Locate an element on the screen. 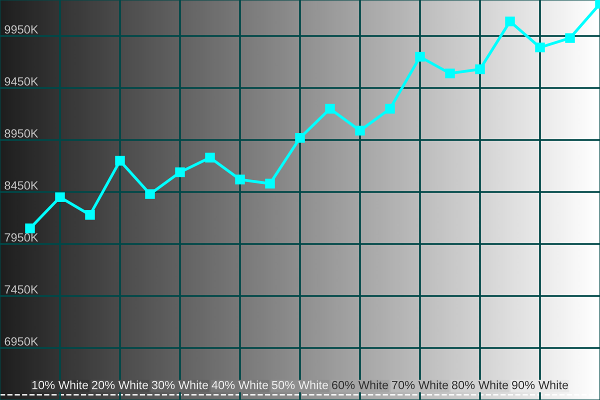 The width and height of the screenshot is (600, 400). y-tick-label: 7950K is located at coordinates (21, 237).